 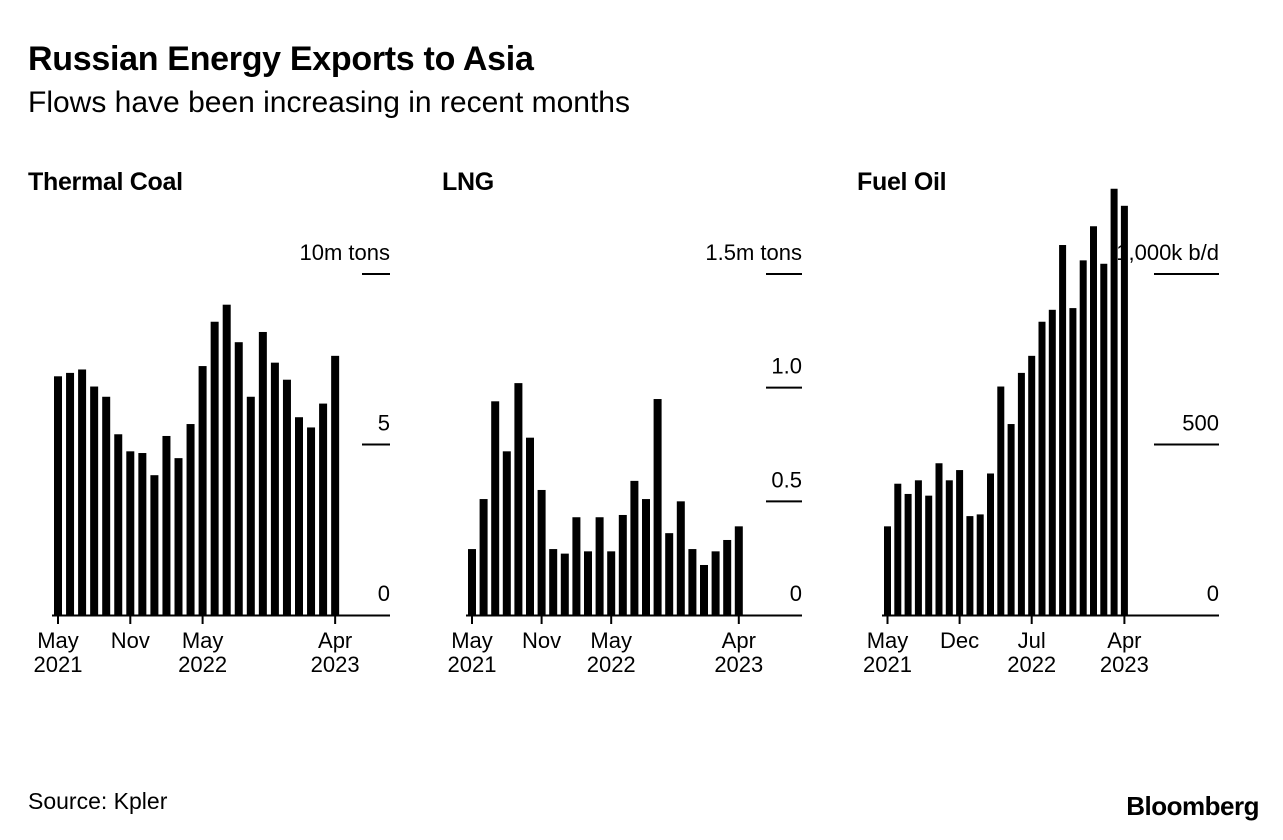 What do you see at coordinates (1032, 640) in the screenshot?
I see `fuel-oil-xtick-label-2: Jul` at bounding box center [1032, 640].